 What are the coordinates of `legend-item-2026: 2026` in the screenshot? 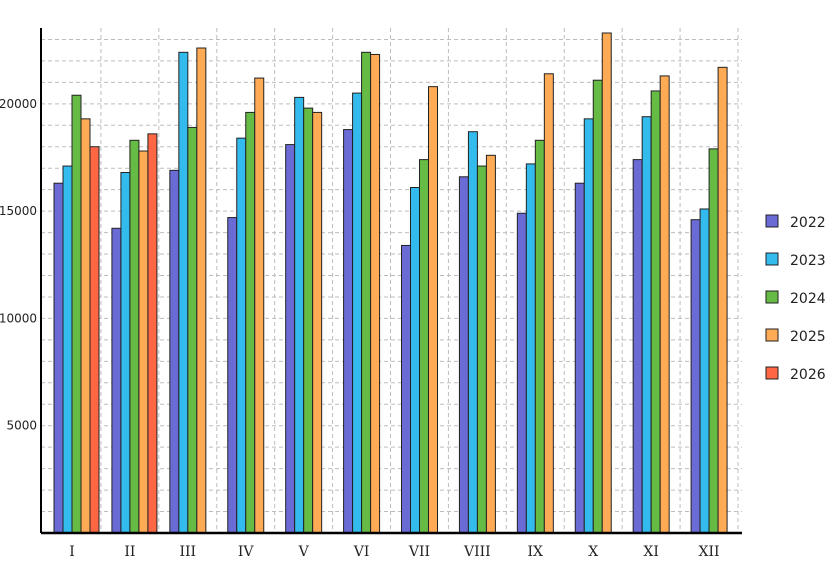 It's located at (795, 374).